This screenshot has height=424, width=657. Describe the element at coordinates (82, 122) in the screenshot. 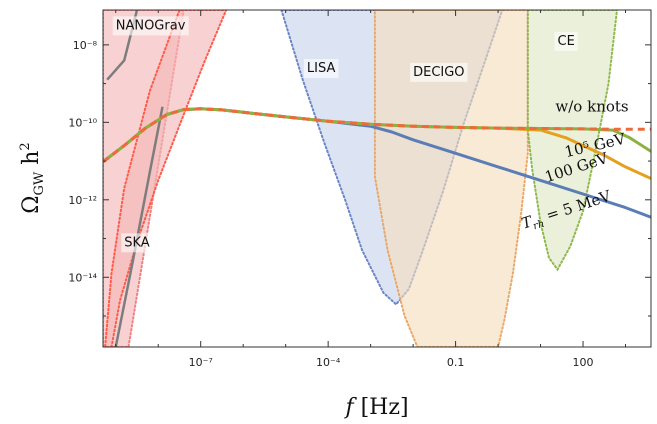

I see `y-tick-label: 10⁻¹⁰` at that location.